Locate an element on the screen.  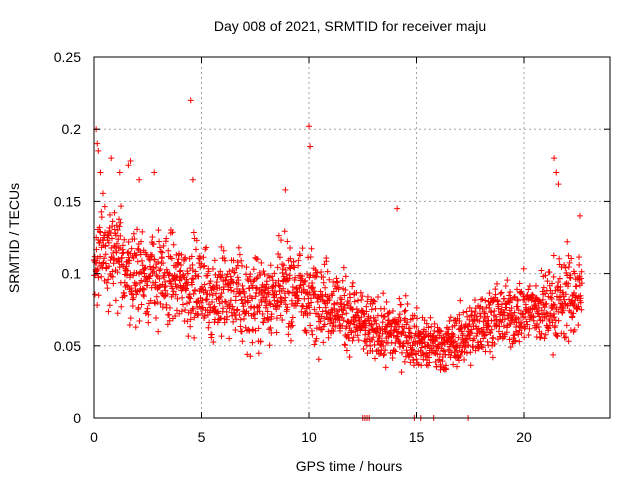
y-tick-label: 0.2 is located at coordinates (72, 129).